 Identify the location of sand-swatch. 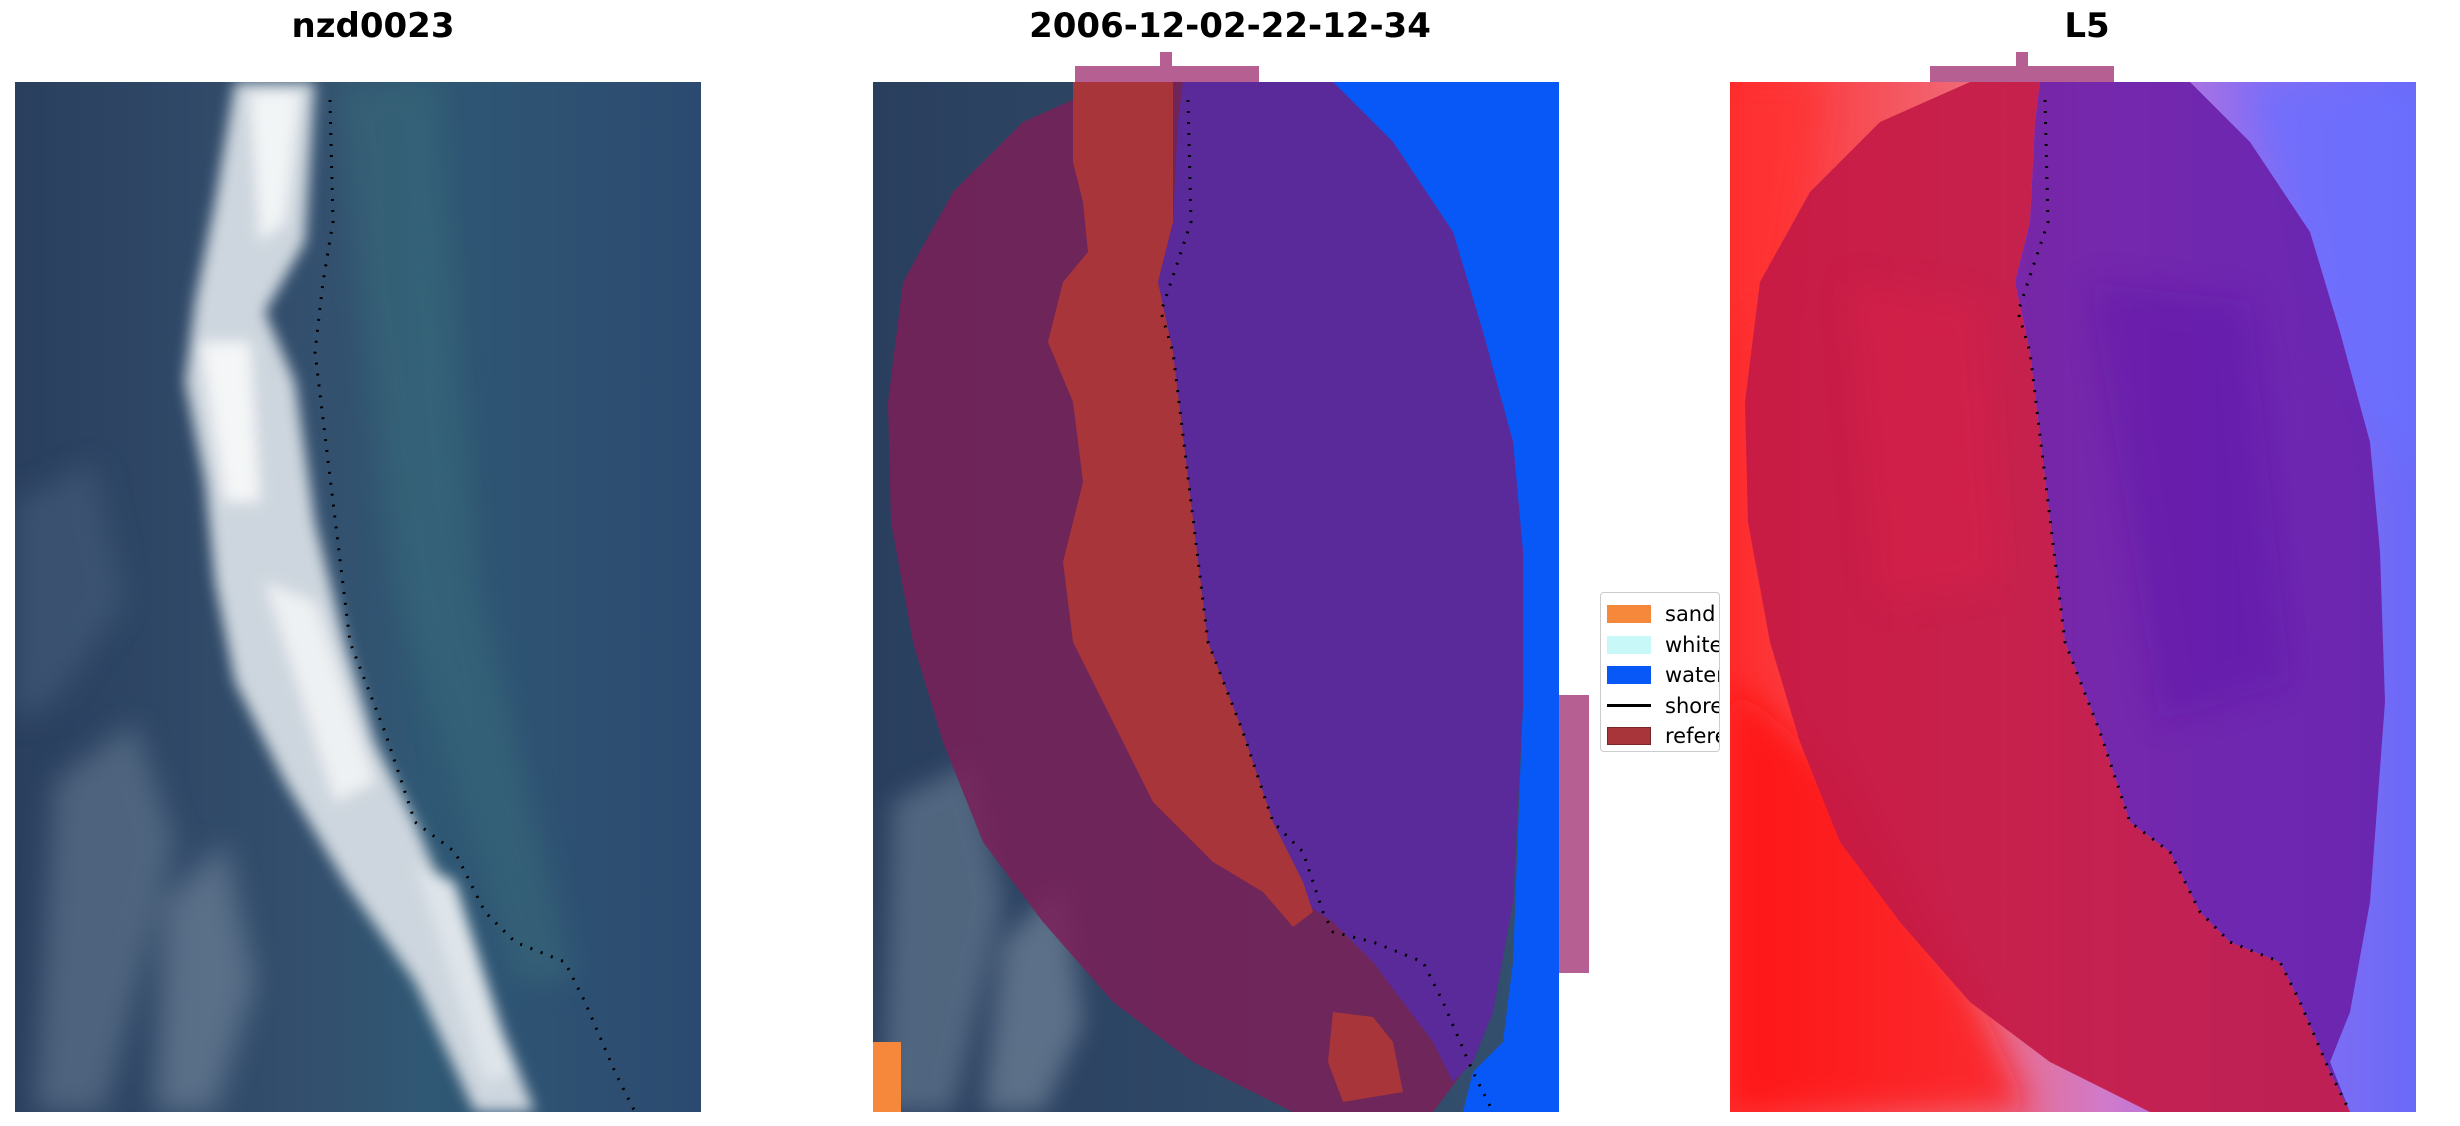
(1629, 614).